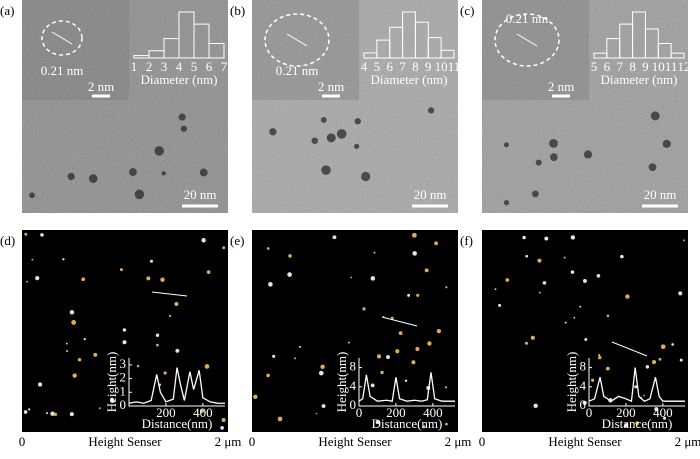  What do you see at coordinates (123, 363) in the screenshot?
I see `y-tick-label: 3` at bounding box center [123, 363].